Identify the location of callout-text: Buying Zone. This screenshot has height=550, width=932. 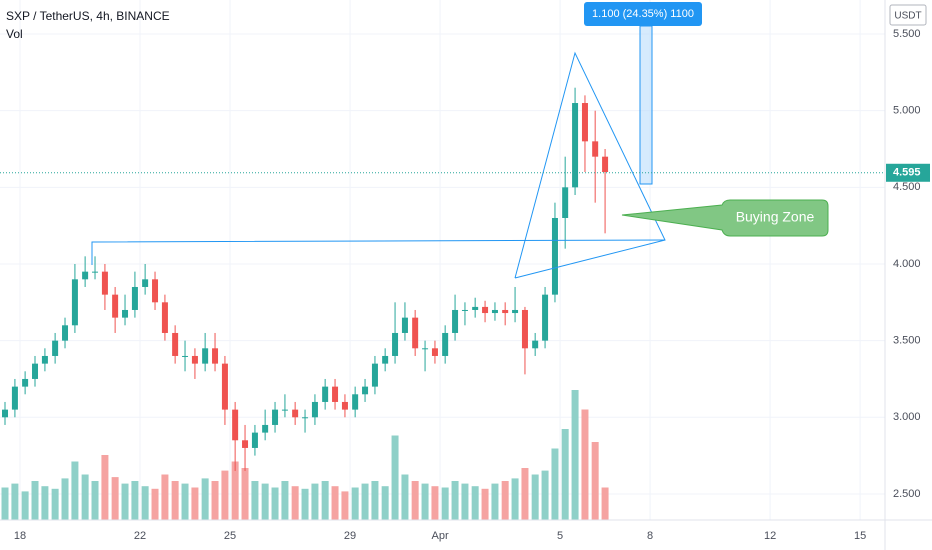
(775, 217).